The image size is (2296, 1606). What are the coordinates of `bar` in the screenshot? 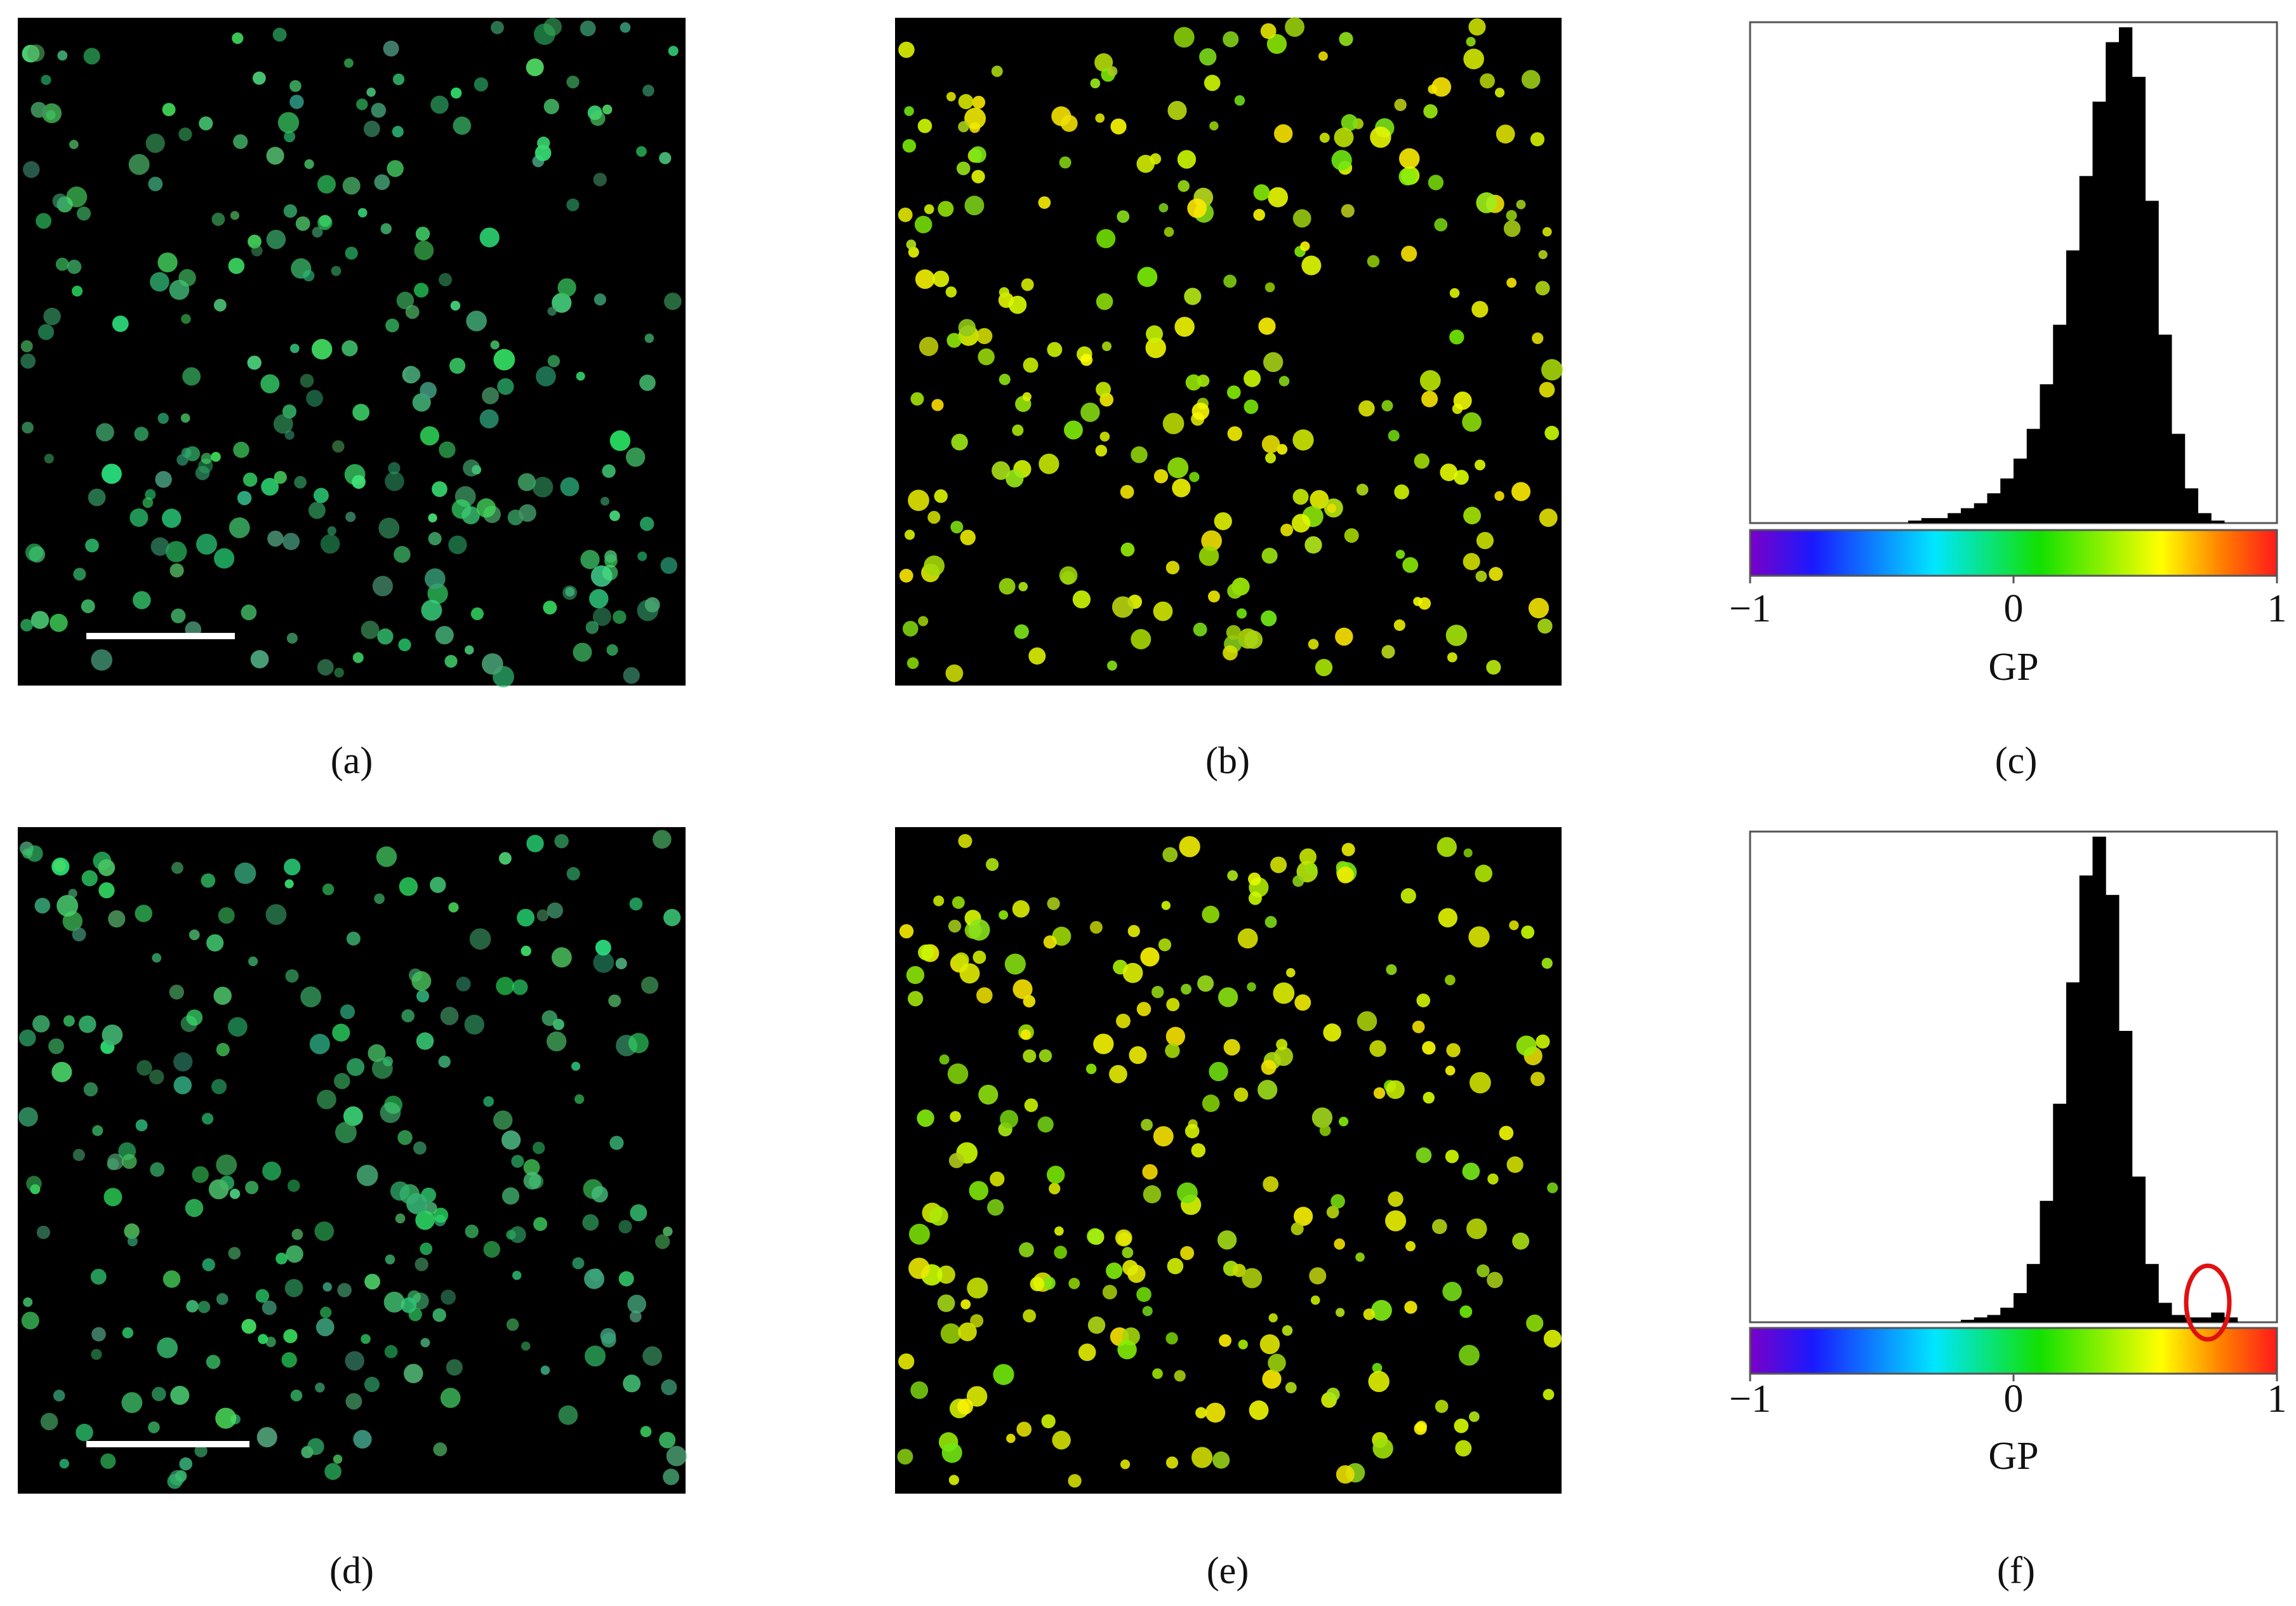 It's located at (2152, 362).